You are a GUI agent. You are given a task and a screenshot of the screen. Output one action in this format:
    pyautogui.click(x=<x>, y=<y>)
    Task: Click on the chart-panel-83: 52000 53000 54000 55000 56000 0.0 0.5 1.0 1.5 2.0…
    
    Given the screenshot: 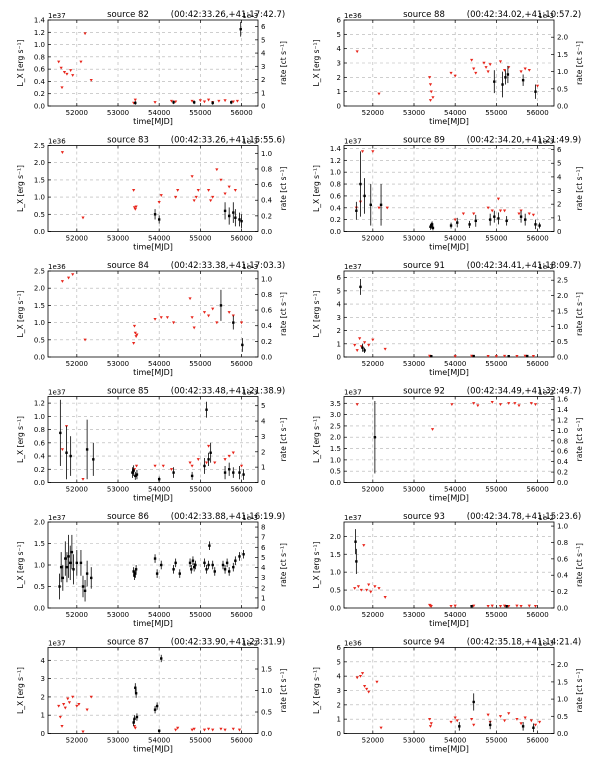 What is the action you would take?
    pyautogui.click(x=152, y=194)
    